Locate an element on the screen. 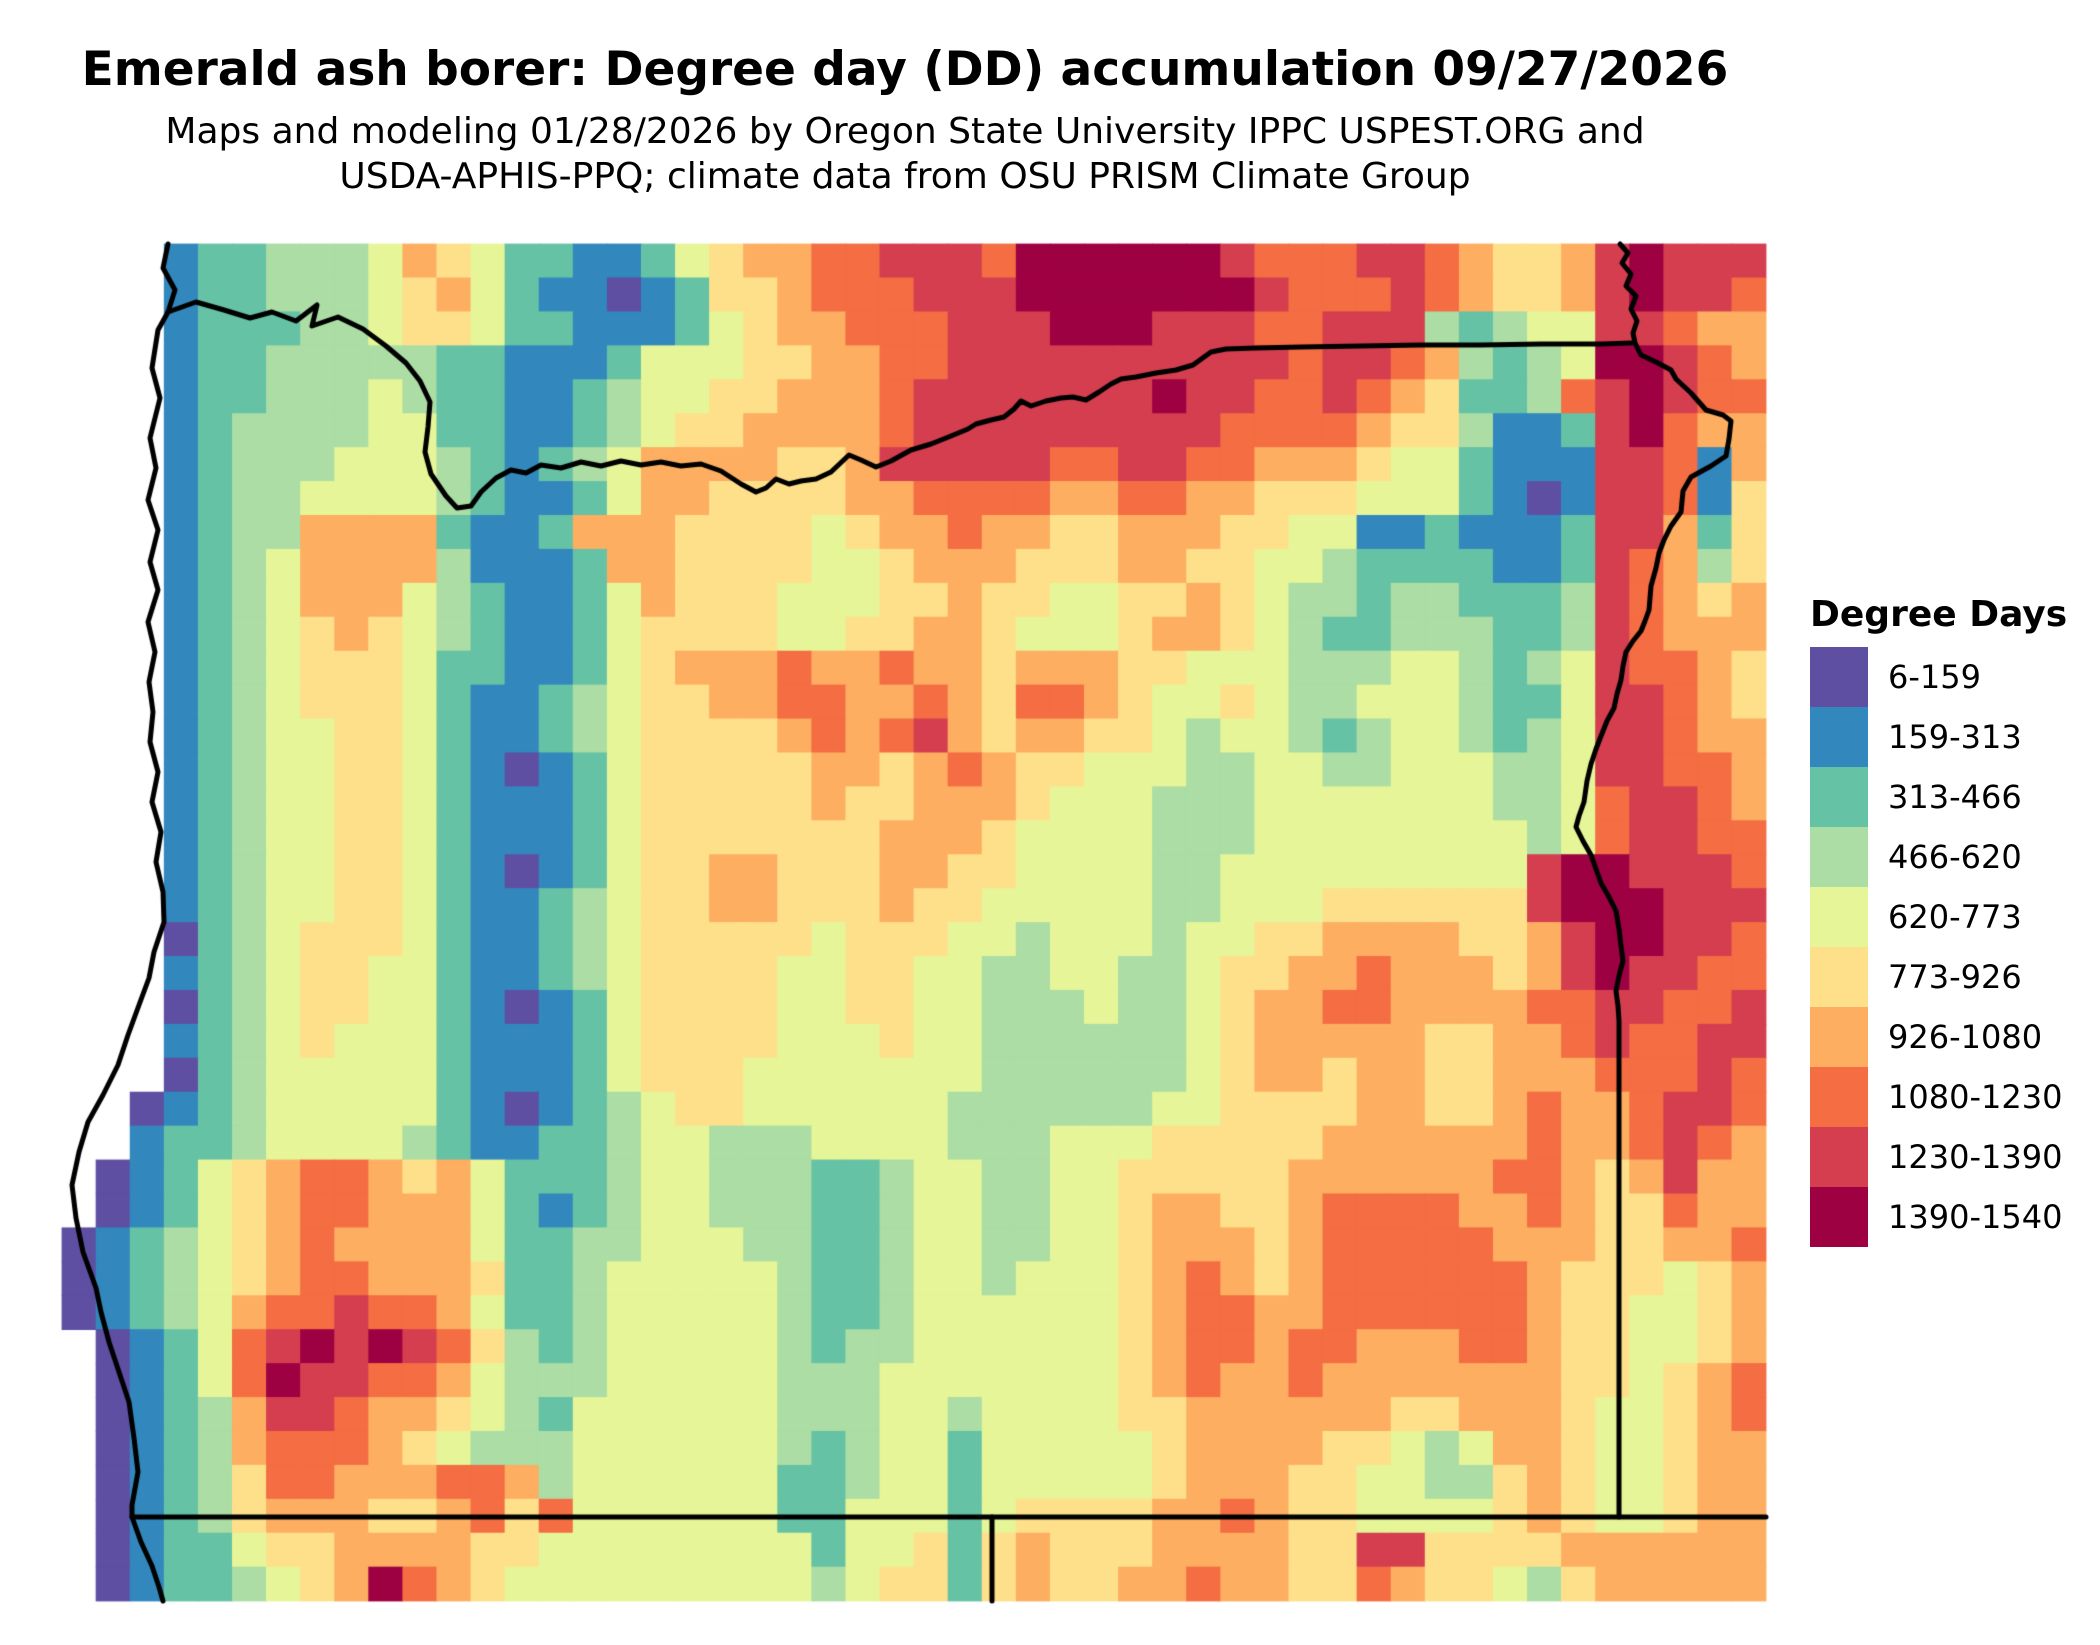  legend-row: 313-466 is located at coordinates (1938, 797).